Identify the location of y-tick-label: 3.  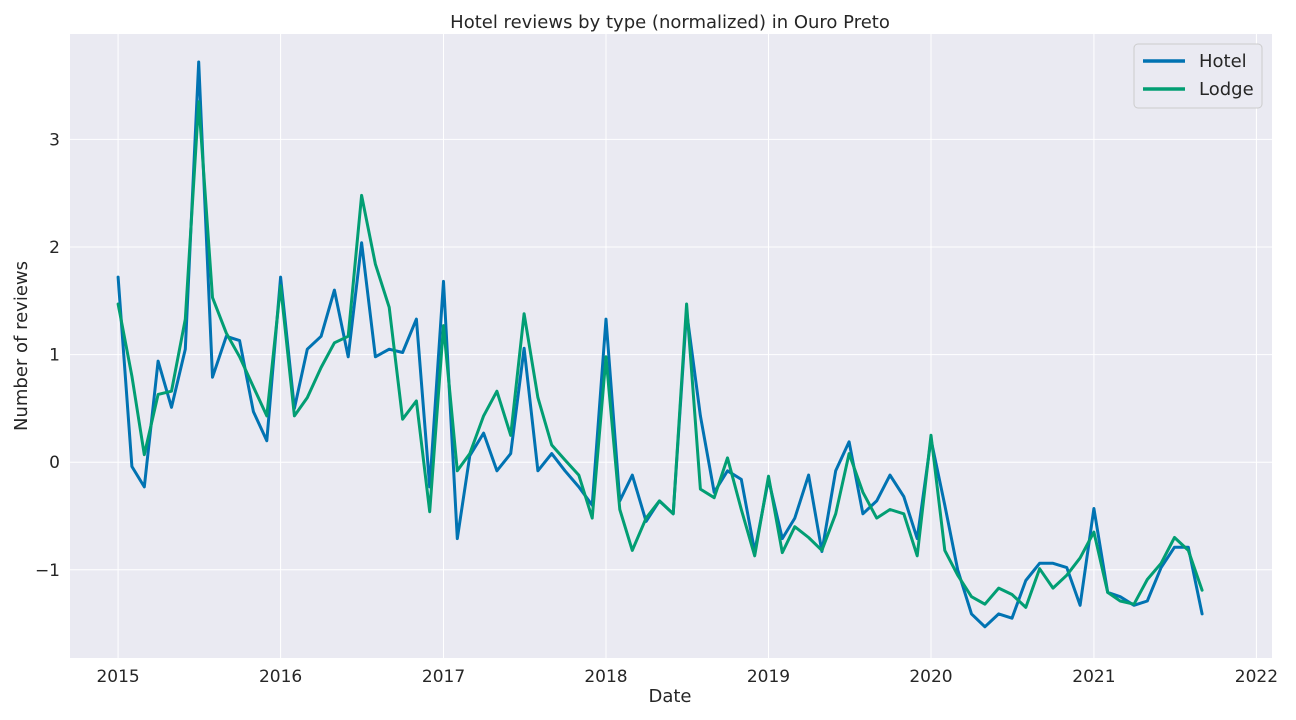
(54, 140).